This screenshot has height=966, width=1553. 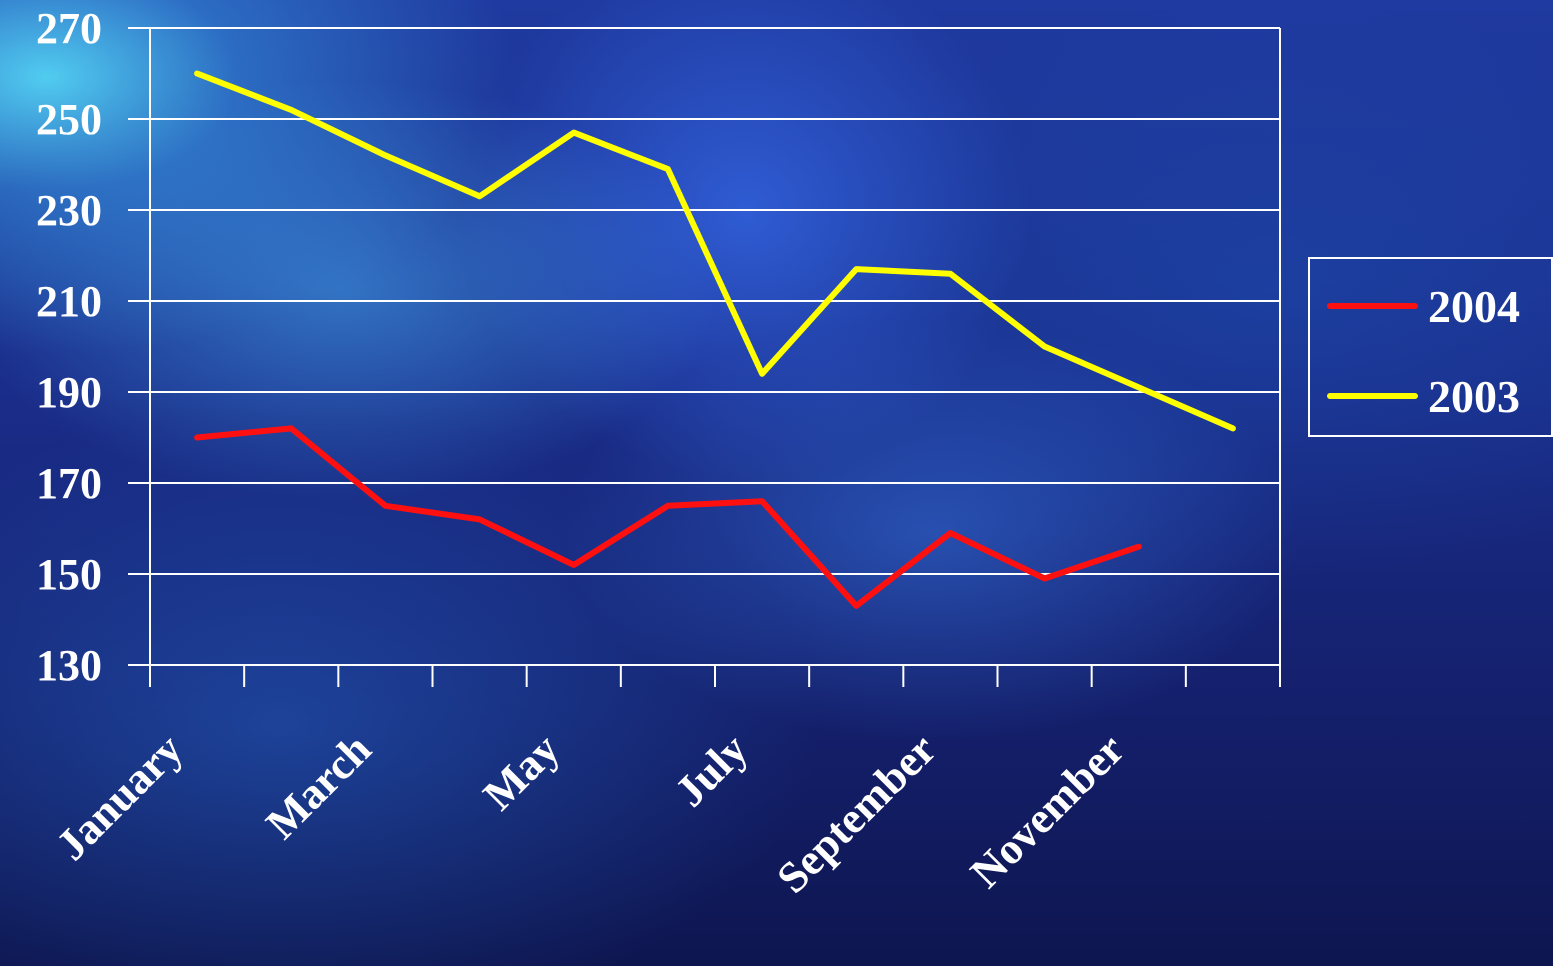 What do you see at coordinates (856, 813) in the screenshot?
I see `x-tick-label: September` at bounding box center [856, 813].